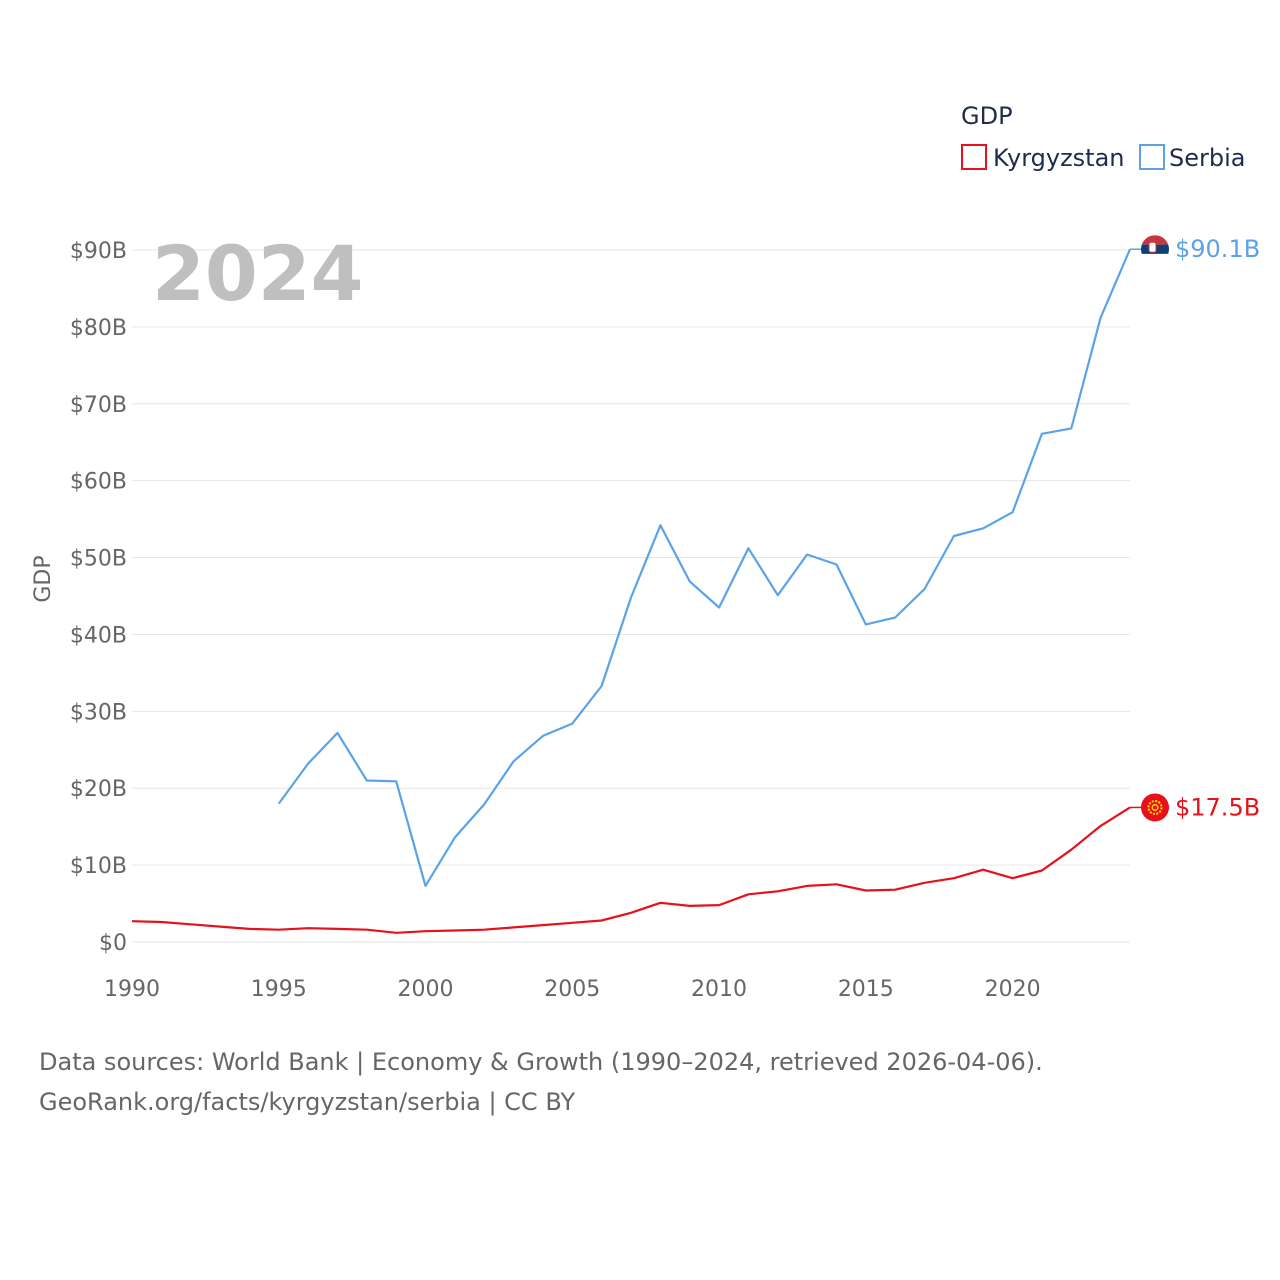 The height and width of the screenshot is (1280, 1280). What do you see at coordinates (719, 989) in the screenshot?
I see `x-tick-label: 2010` at bounding box center [719, 989].